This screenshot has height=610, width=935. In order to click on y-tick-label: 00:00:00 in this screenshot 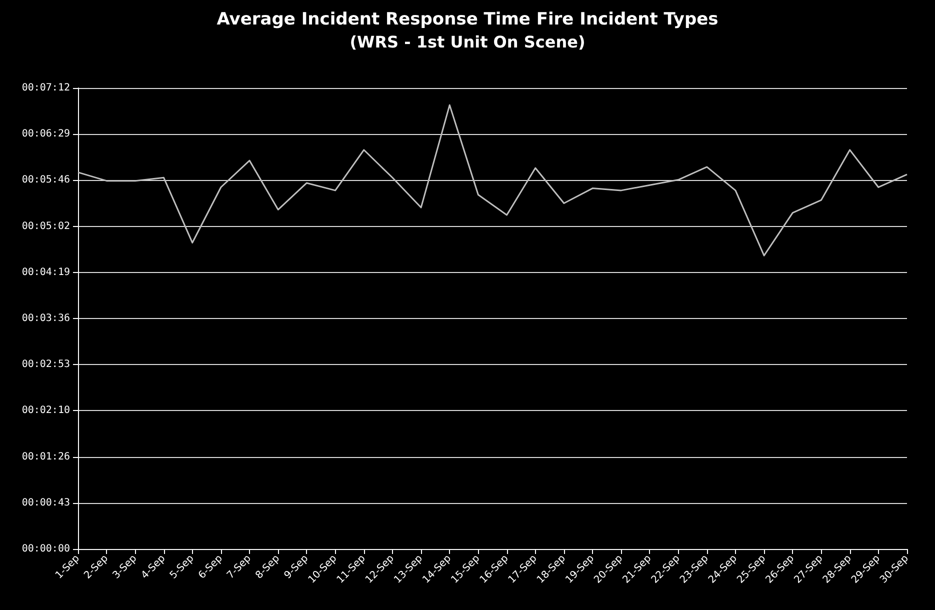, I will do `click(46, 549)`.